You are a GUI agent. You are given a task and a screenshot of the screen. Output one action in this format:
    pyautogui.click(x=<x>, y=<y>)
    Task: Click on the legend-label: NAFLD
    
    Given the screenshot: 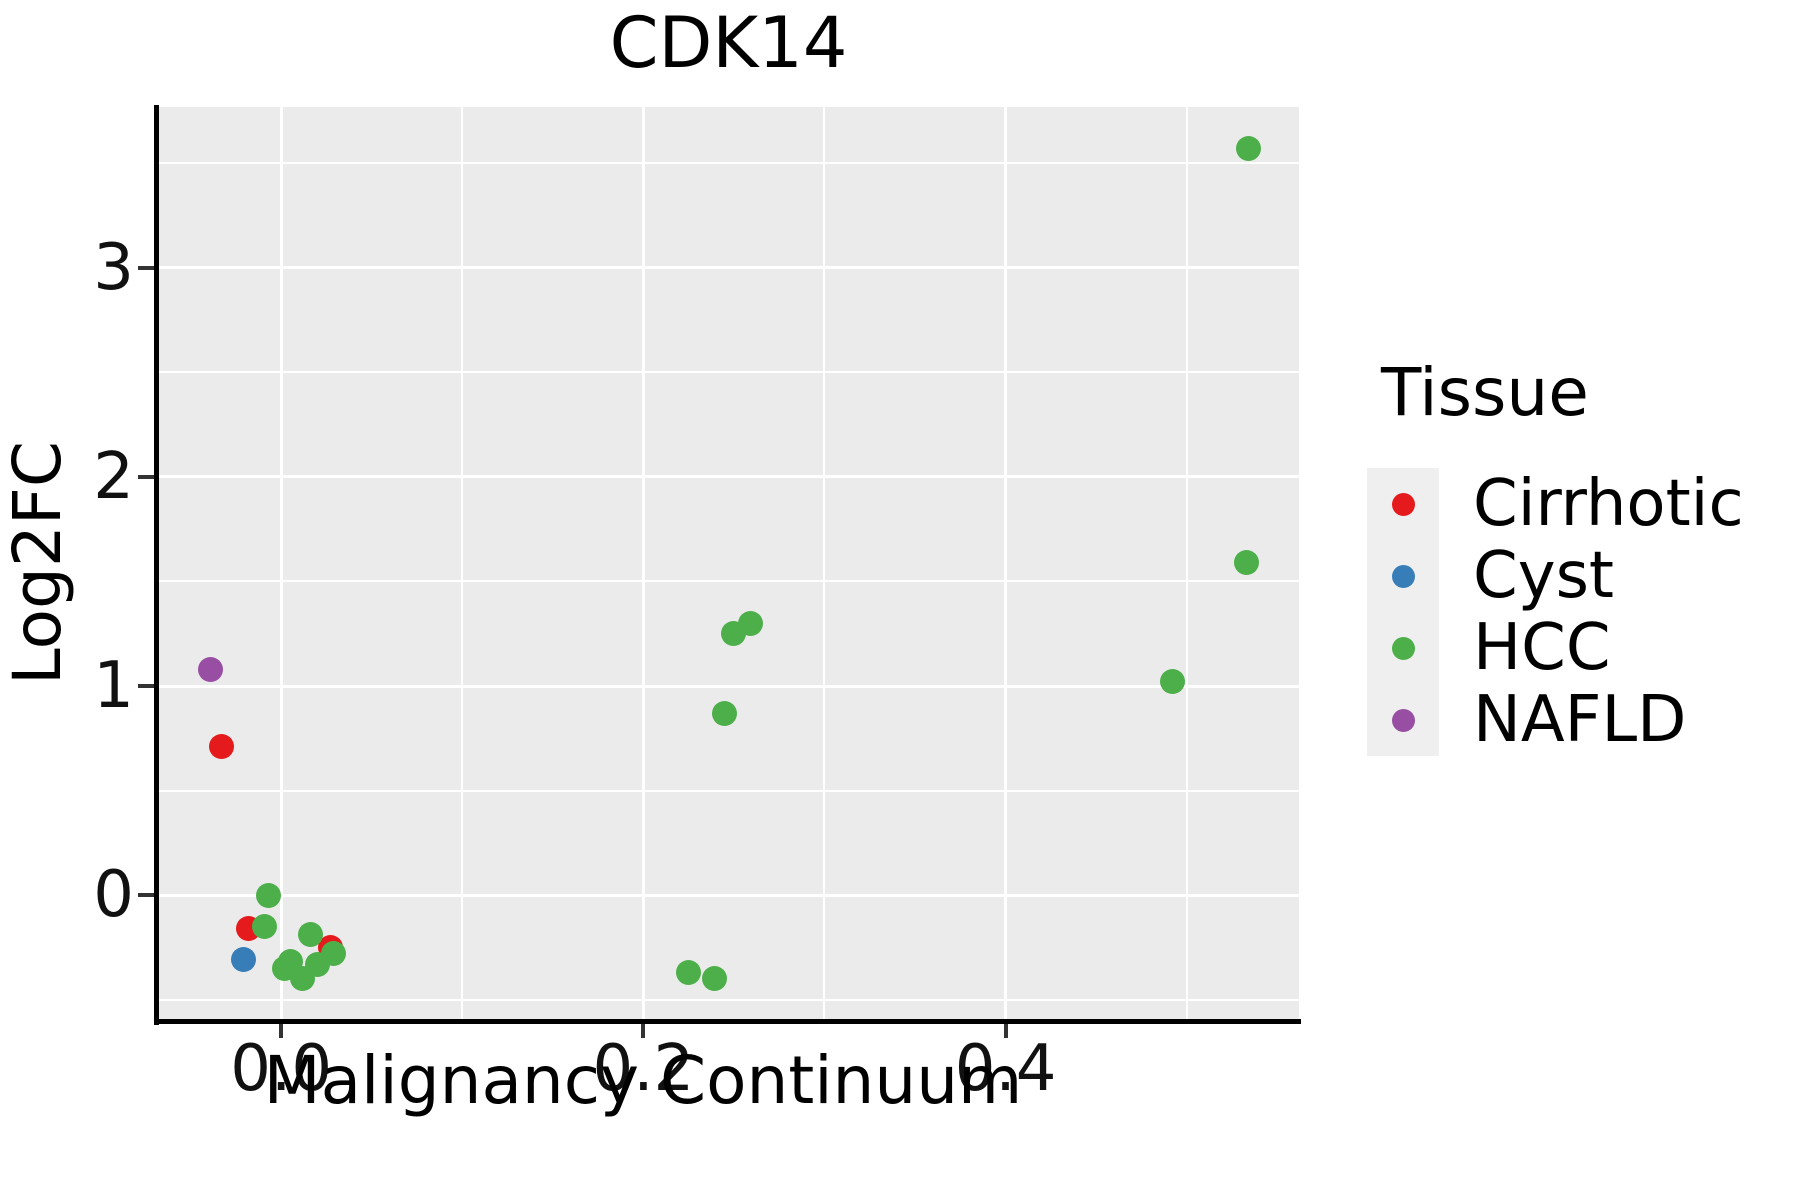 What is the action you would take?
    pyautogui.click(x=1580, y=720)
    